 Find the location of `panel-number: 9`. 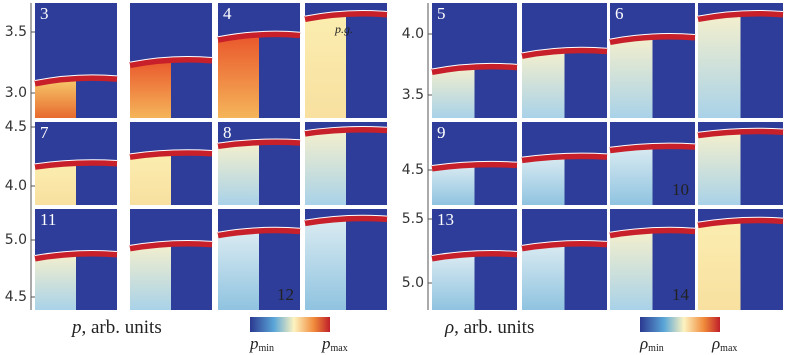

panel-number: 9 is located at coordinates (441, 132).